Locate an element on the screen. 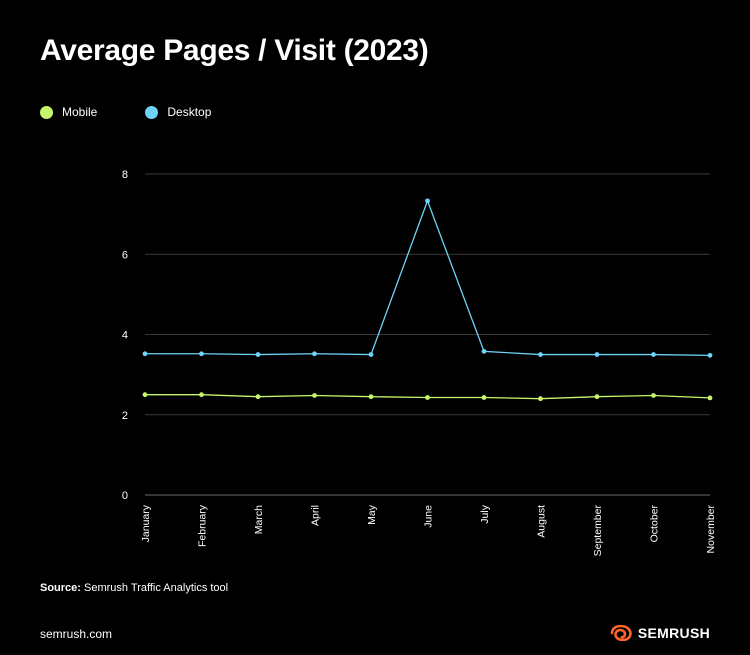 Image resolution: width=750 pixels, height=655 pixels. x-tick-label: April is located at coordinates (316, 515).